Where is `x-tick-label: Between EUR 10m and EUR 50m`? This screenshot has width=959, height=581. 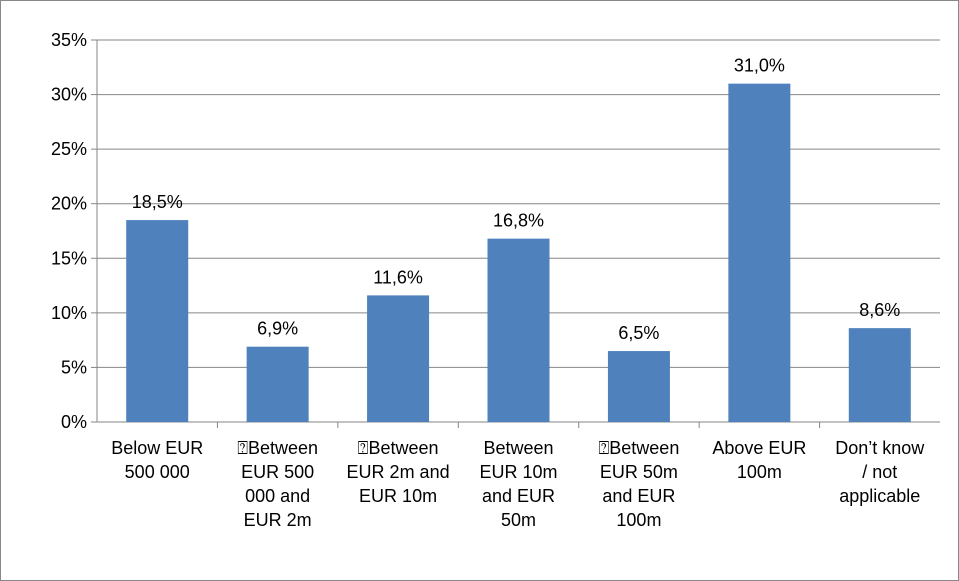 x-tick-label: Between EUR 10m and EUR 50m is located at coordinates (518, 484).